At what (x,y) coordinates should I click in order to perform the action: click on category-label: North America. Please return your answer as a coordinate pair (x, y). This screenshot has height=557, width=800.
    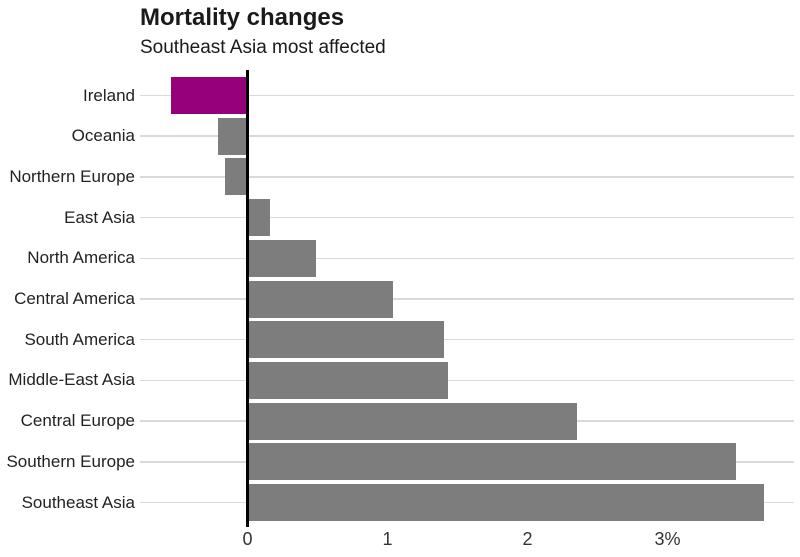
    Looking at the image, I should click on (81, 258).